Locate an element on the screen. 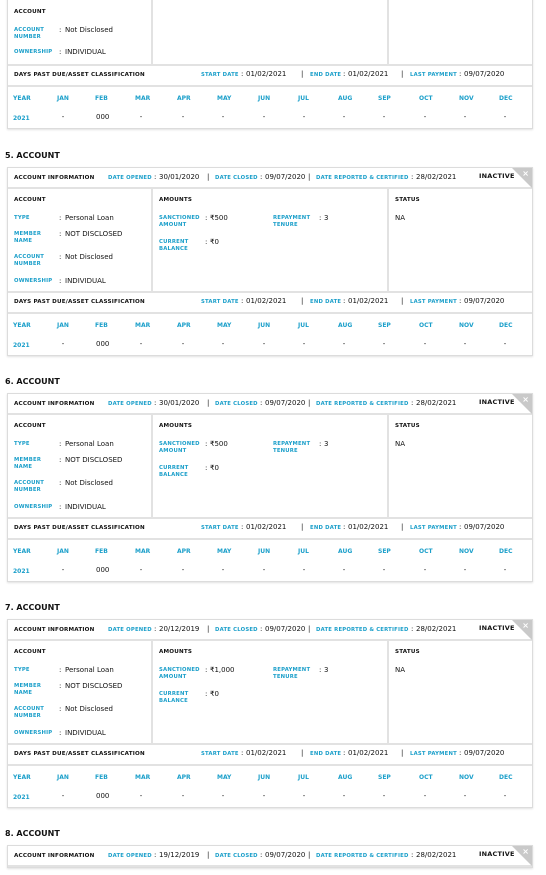 Image resolution: width=546 pixels, height=875 pixels. month-header: NOV is located at coordinates (466, 551).